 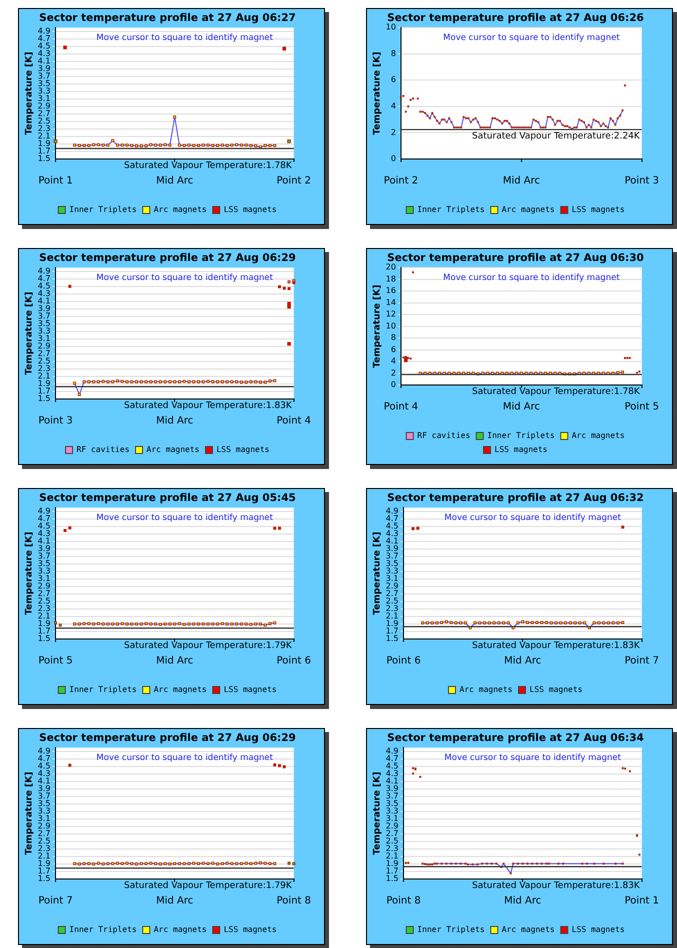 What do you see at coordinates (391, 302) in the screenshot?
I see `y-tick-label: 14` at bounding box center [391, 302].